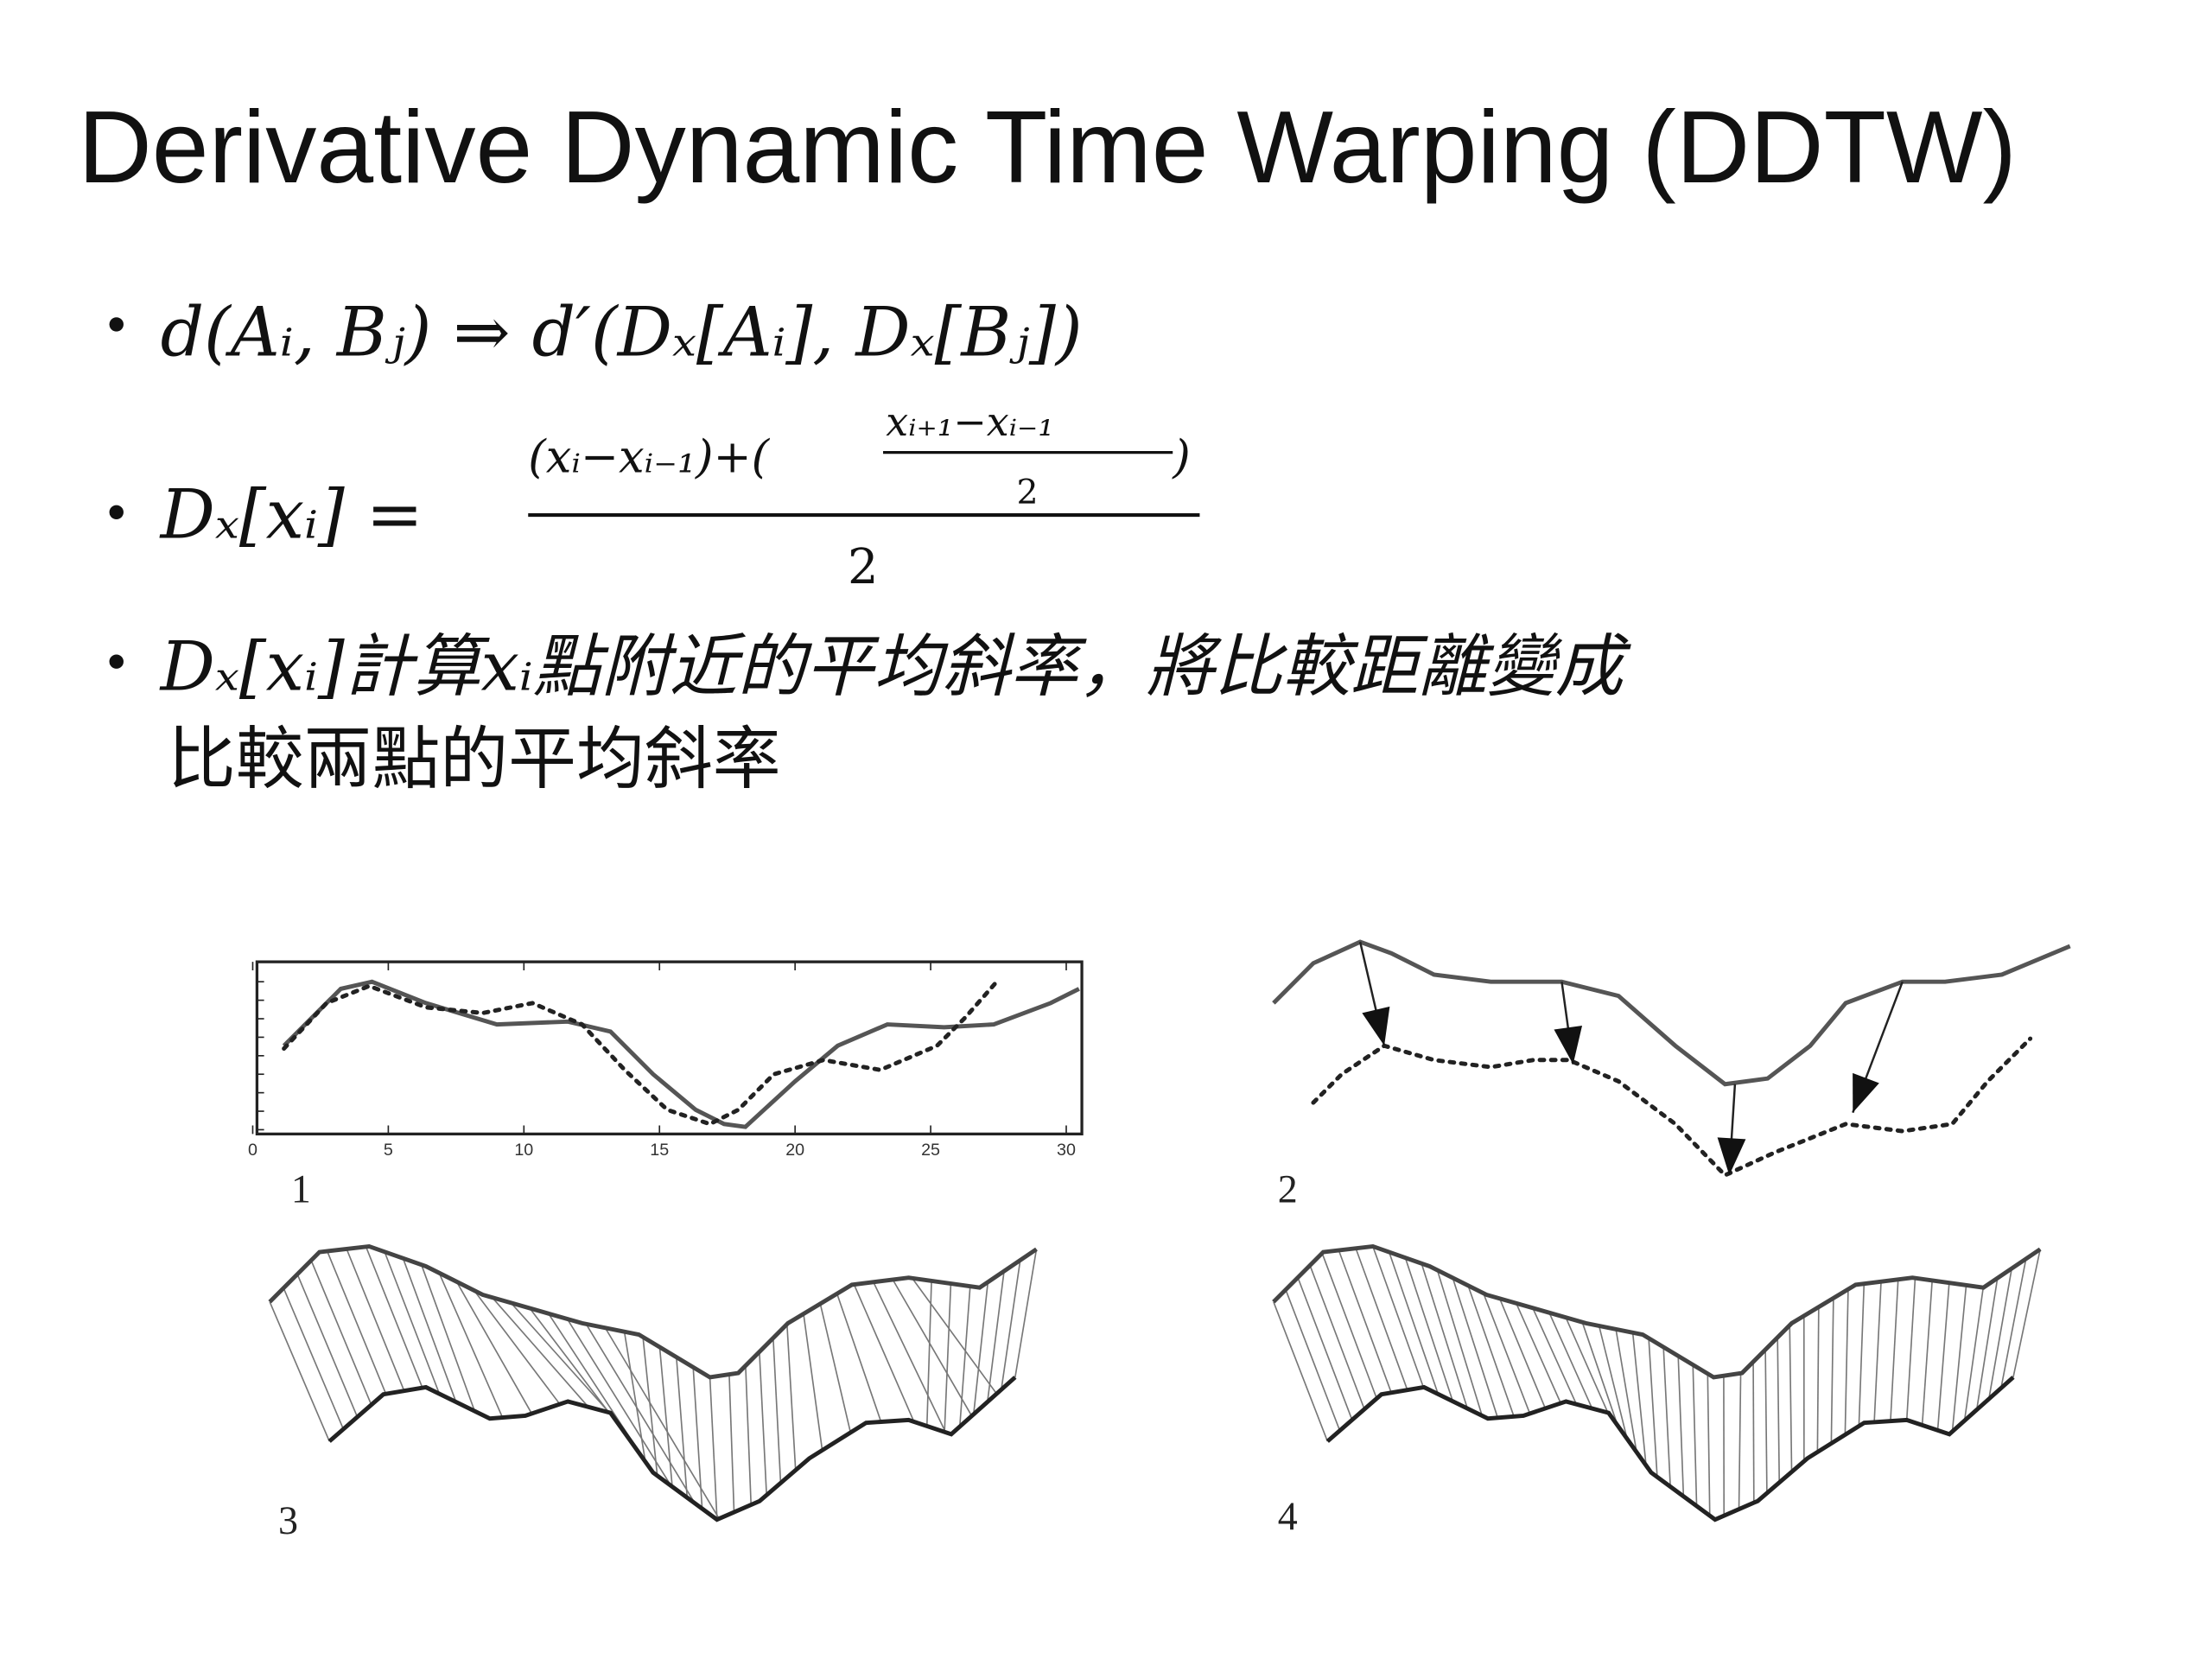  Describe the element at coordinates (301, 1188) in the screenshot. I see `figure-label: 1` at that location.